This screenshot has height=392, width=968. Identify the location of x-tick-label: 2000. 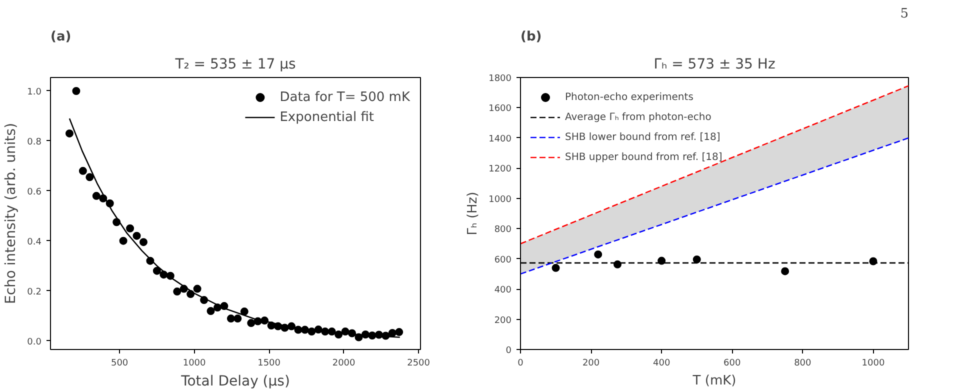
(344, 363).